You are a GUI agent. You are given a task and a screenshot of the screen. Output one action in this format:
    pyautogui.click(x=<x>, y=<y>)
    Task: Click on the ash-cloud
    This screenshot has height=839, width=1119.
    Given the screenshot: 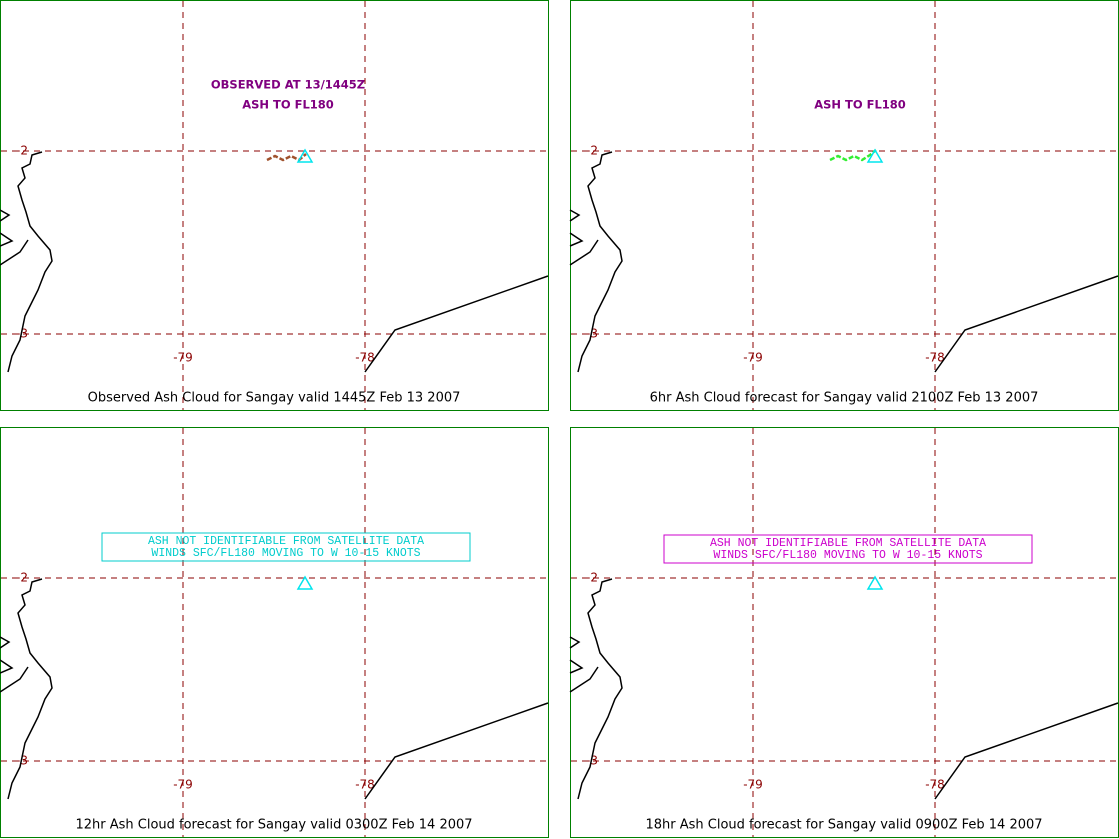 What is the action you would take?
    pyautogui.click(x=853, y=155)
    